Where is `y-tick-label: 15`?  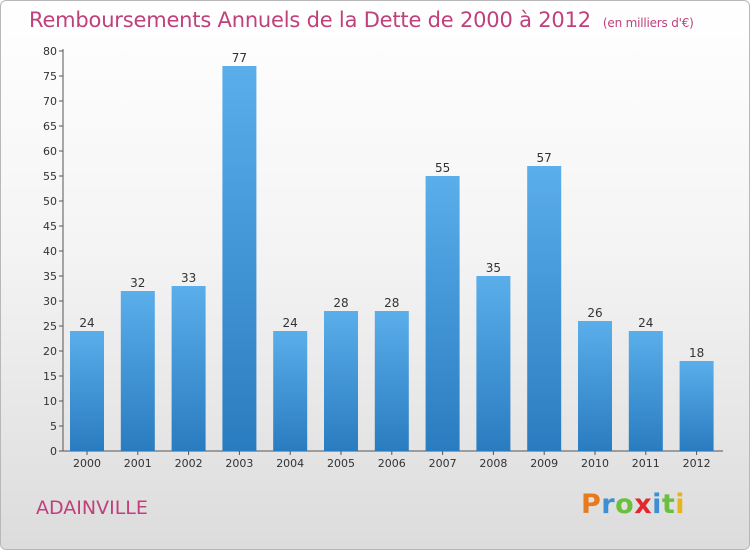 y-tick-label: 15 is located at coordinates (50, 376).